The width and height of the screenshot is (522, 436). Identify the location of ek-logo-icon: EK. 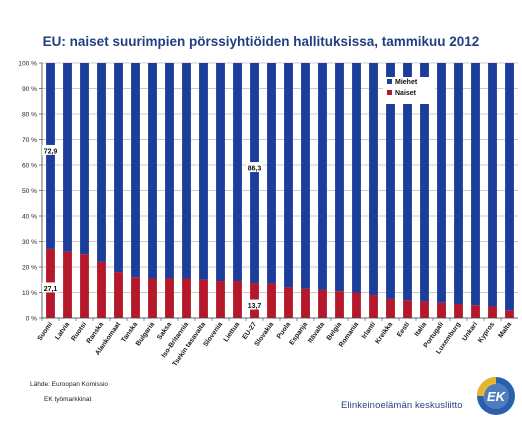
(496, 396).